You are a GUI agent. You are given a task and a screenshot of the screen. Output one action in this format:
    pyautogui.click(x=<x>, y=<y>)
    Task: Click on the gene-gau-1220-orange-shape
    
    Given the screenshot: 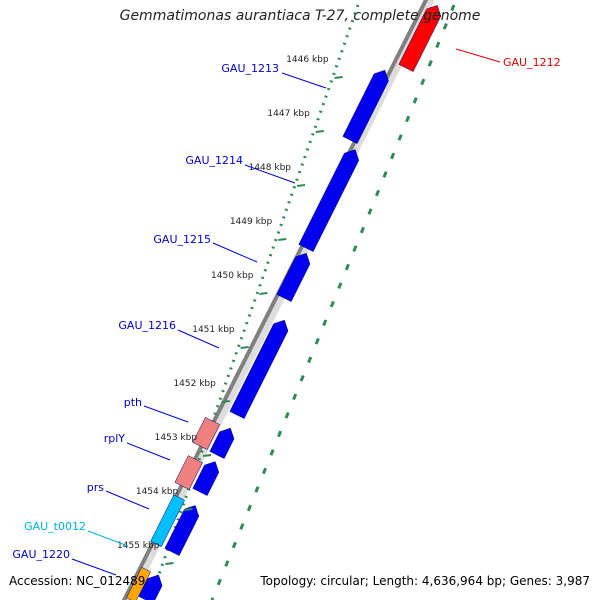 What is the action you would take?
    pyautogui.click(x=139, y=583)
    